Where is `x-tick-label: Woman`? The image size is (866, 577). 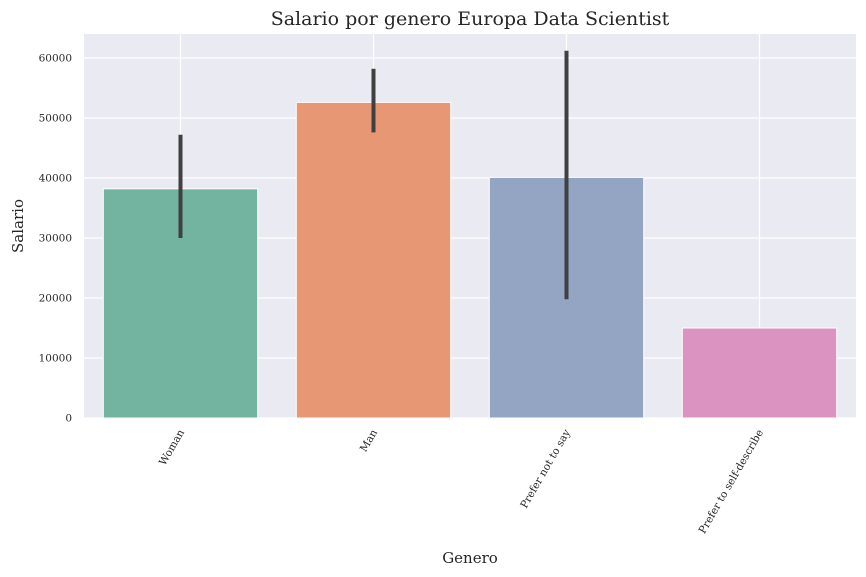 x-tick-label: Woman is located at coordinates (172, 447).